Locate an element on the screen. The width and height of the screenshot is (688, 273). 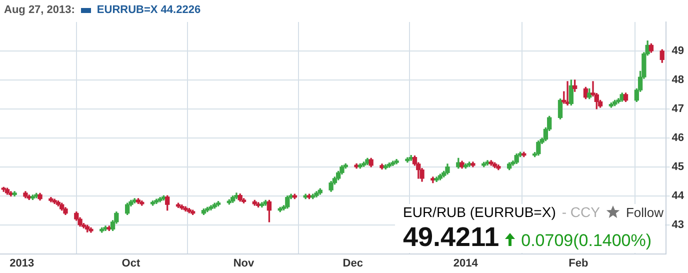
annotation: - CCY is located at coordinates (581, 212).